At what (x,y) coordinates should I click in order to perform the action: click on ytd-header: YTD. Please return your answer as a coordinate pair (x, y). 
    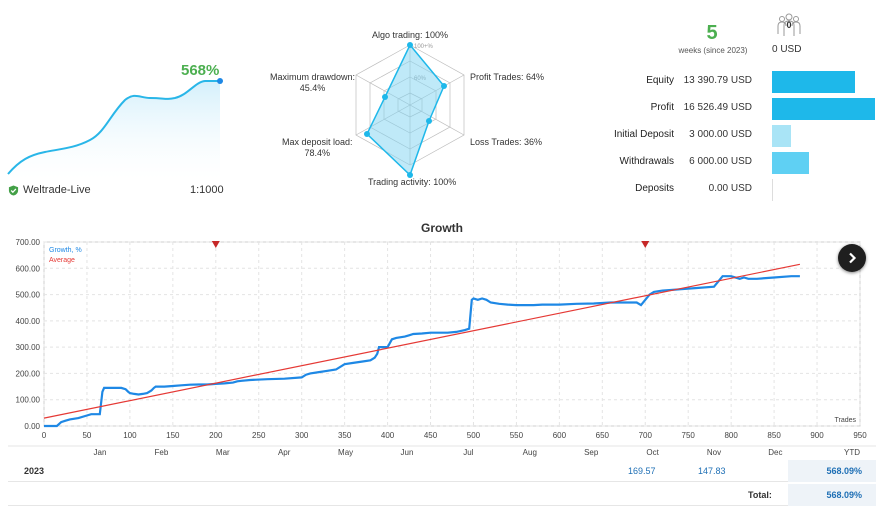
    Looking at the image, I should click on (852, 452).